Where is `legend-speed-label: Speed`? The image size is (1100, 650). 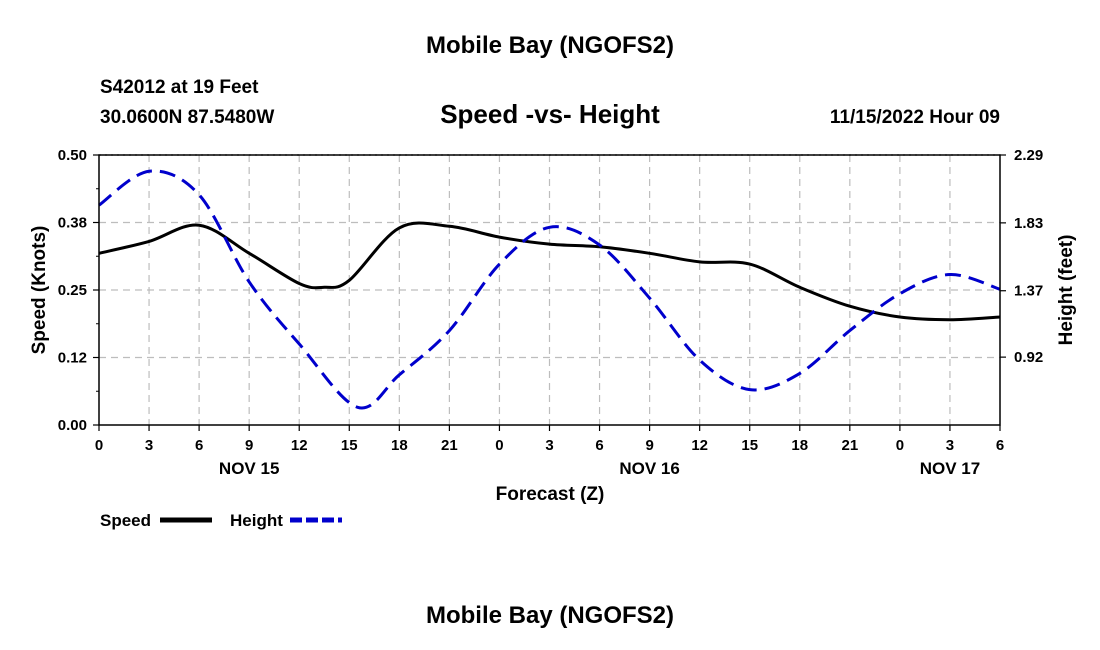
legend-speed-label: Speed is located at coordinates (125, 520).